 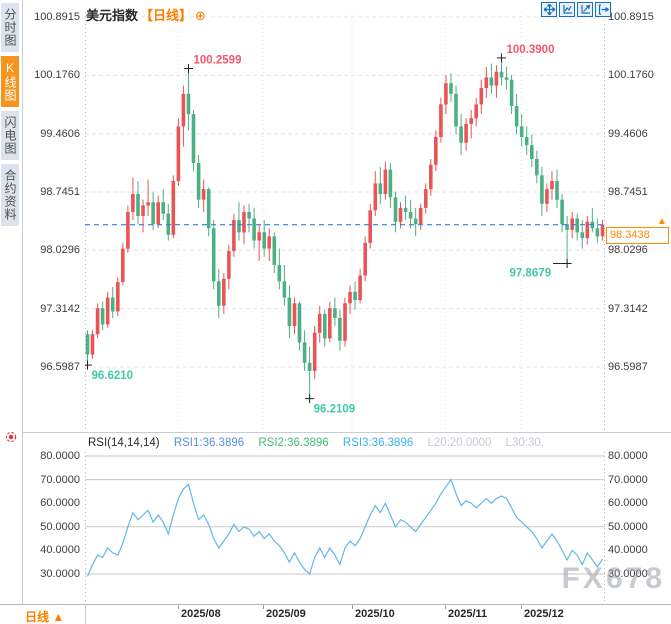 I want to click on date-label: 2025/10, so click(x=375, y=614).